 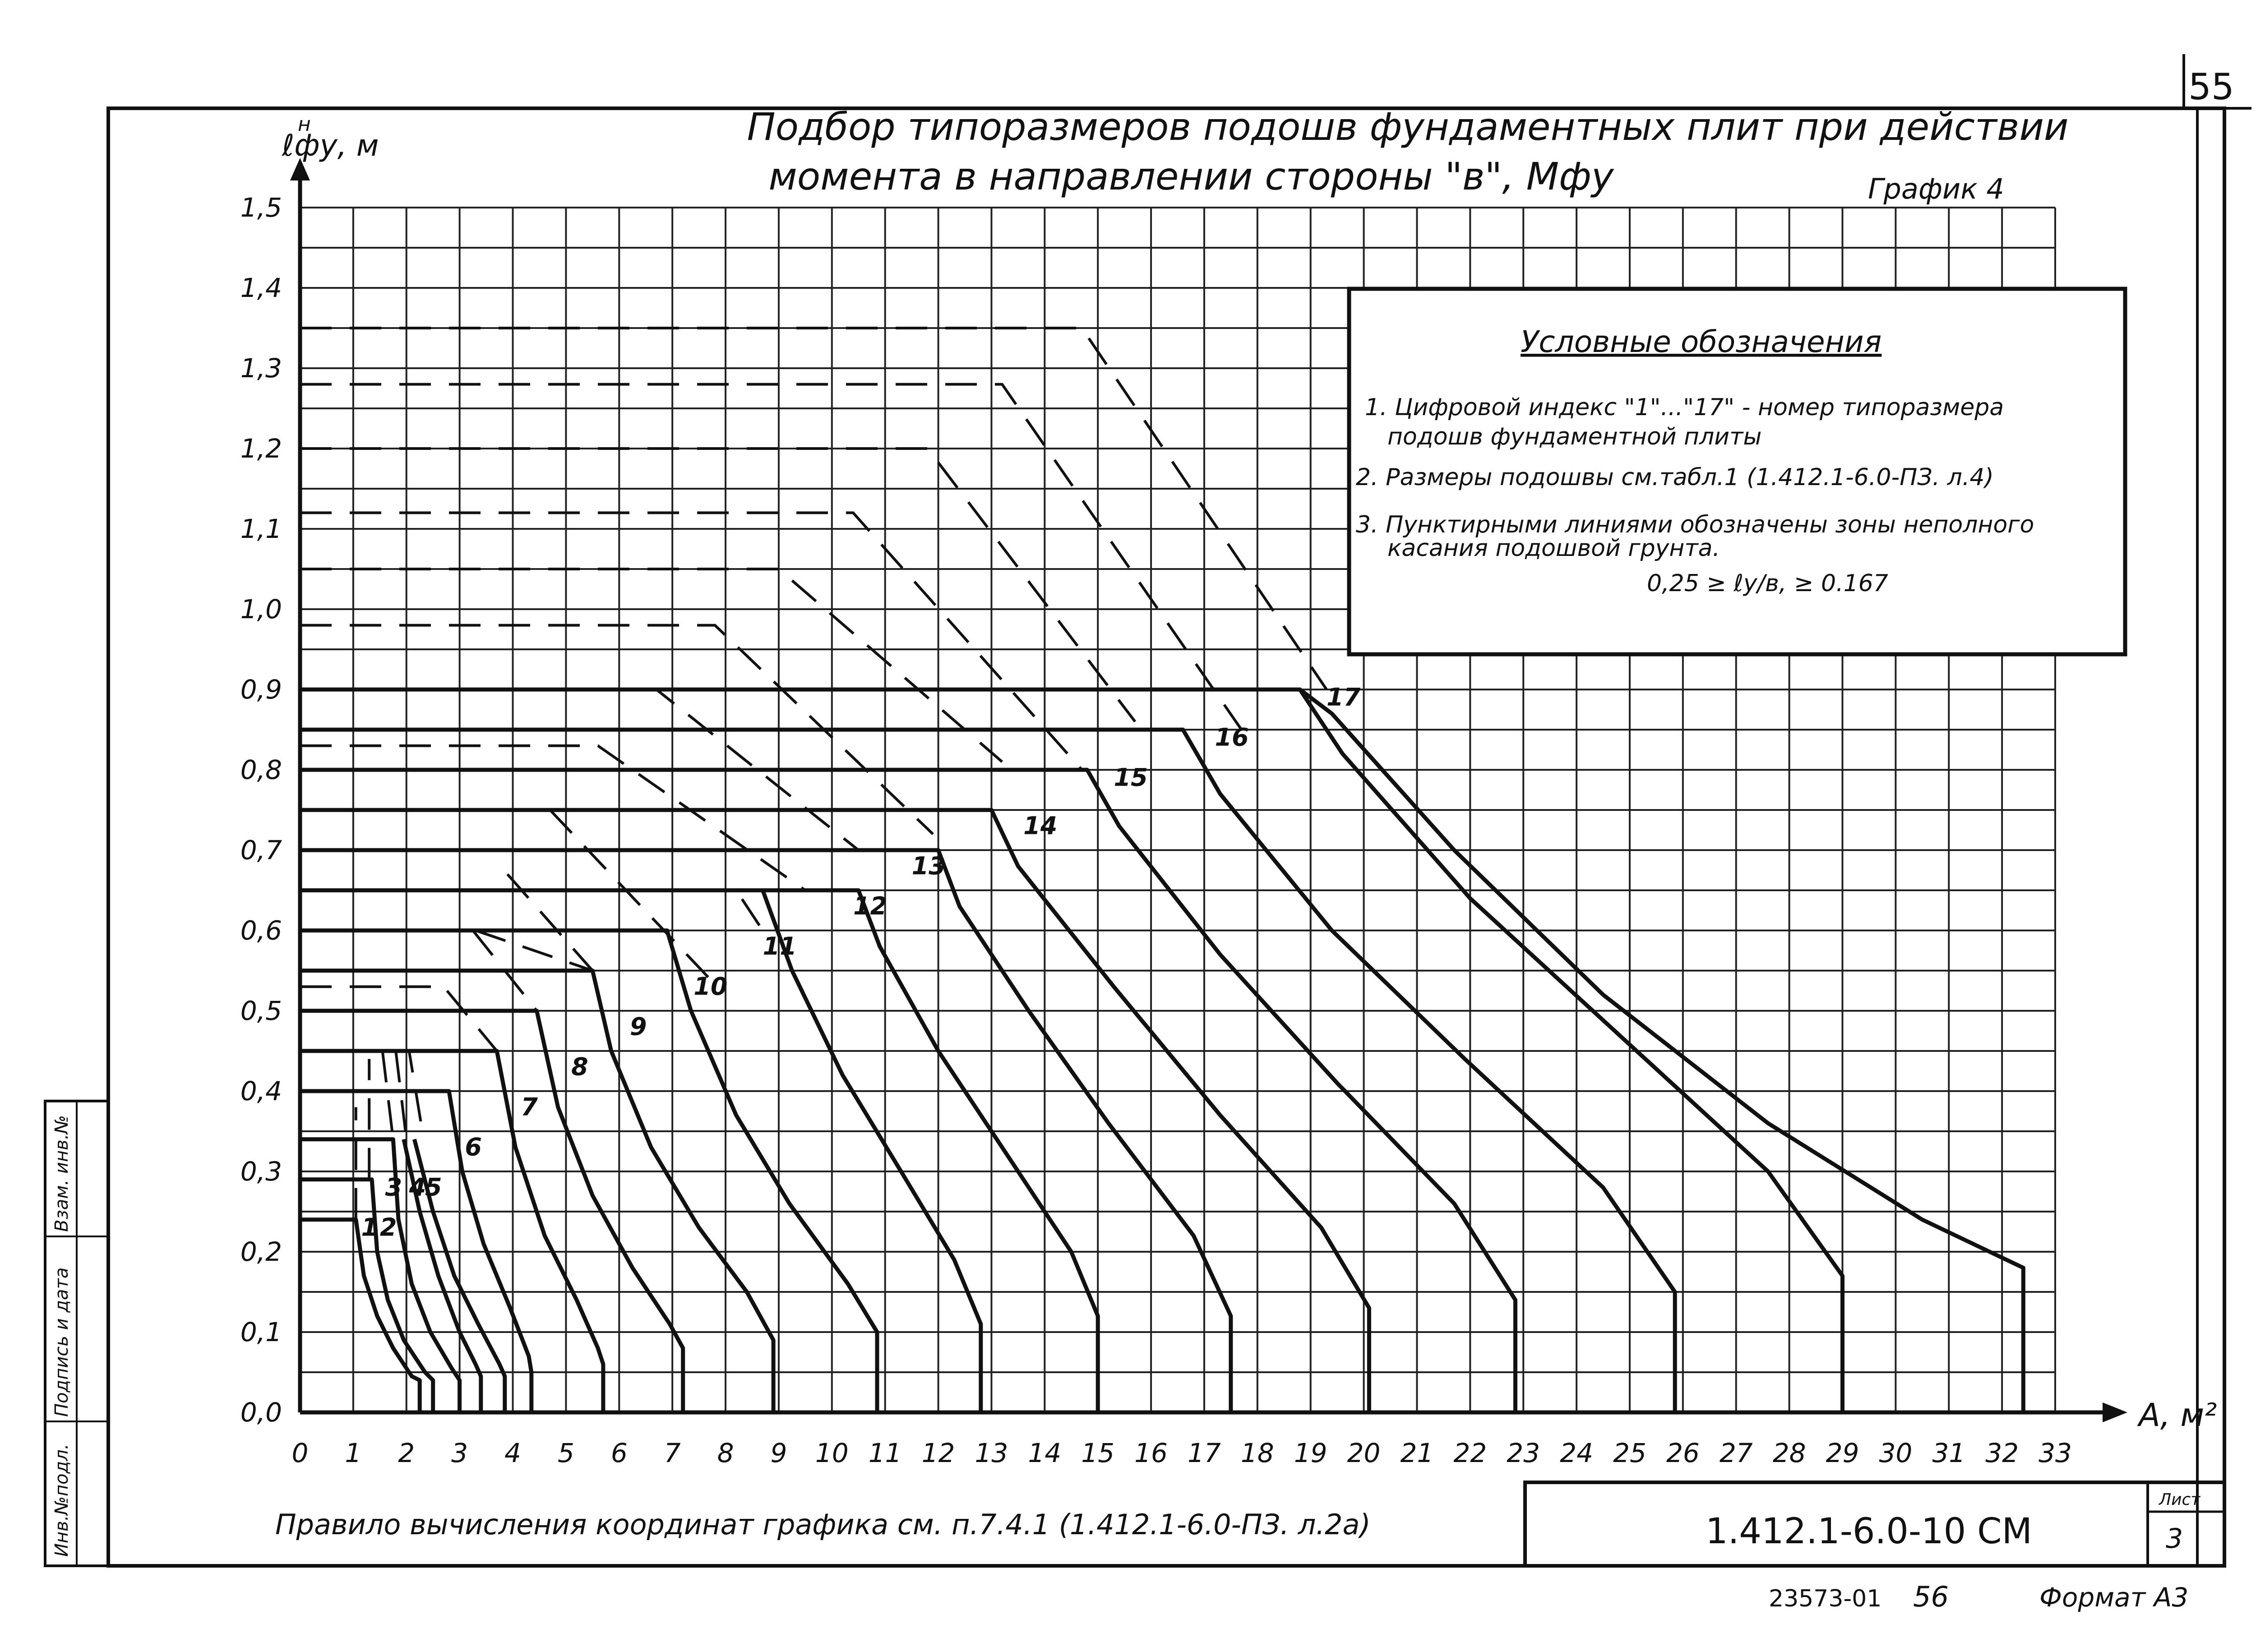 What do you see at coordinates (1767, 583) in the screenshot?
I see `legend-item-3c: 0,25 ≥ ℓy/в, ≥ 0.167` at bounding box center [1767, 583].